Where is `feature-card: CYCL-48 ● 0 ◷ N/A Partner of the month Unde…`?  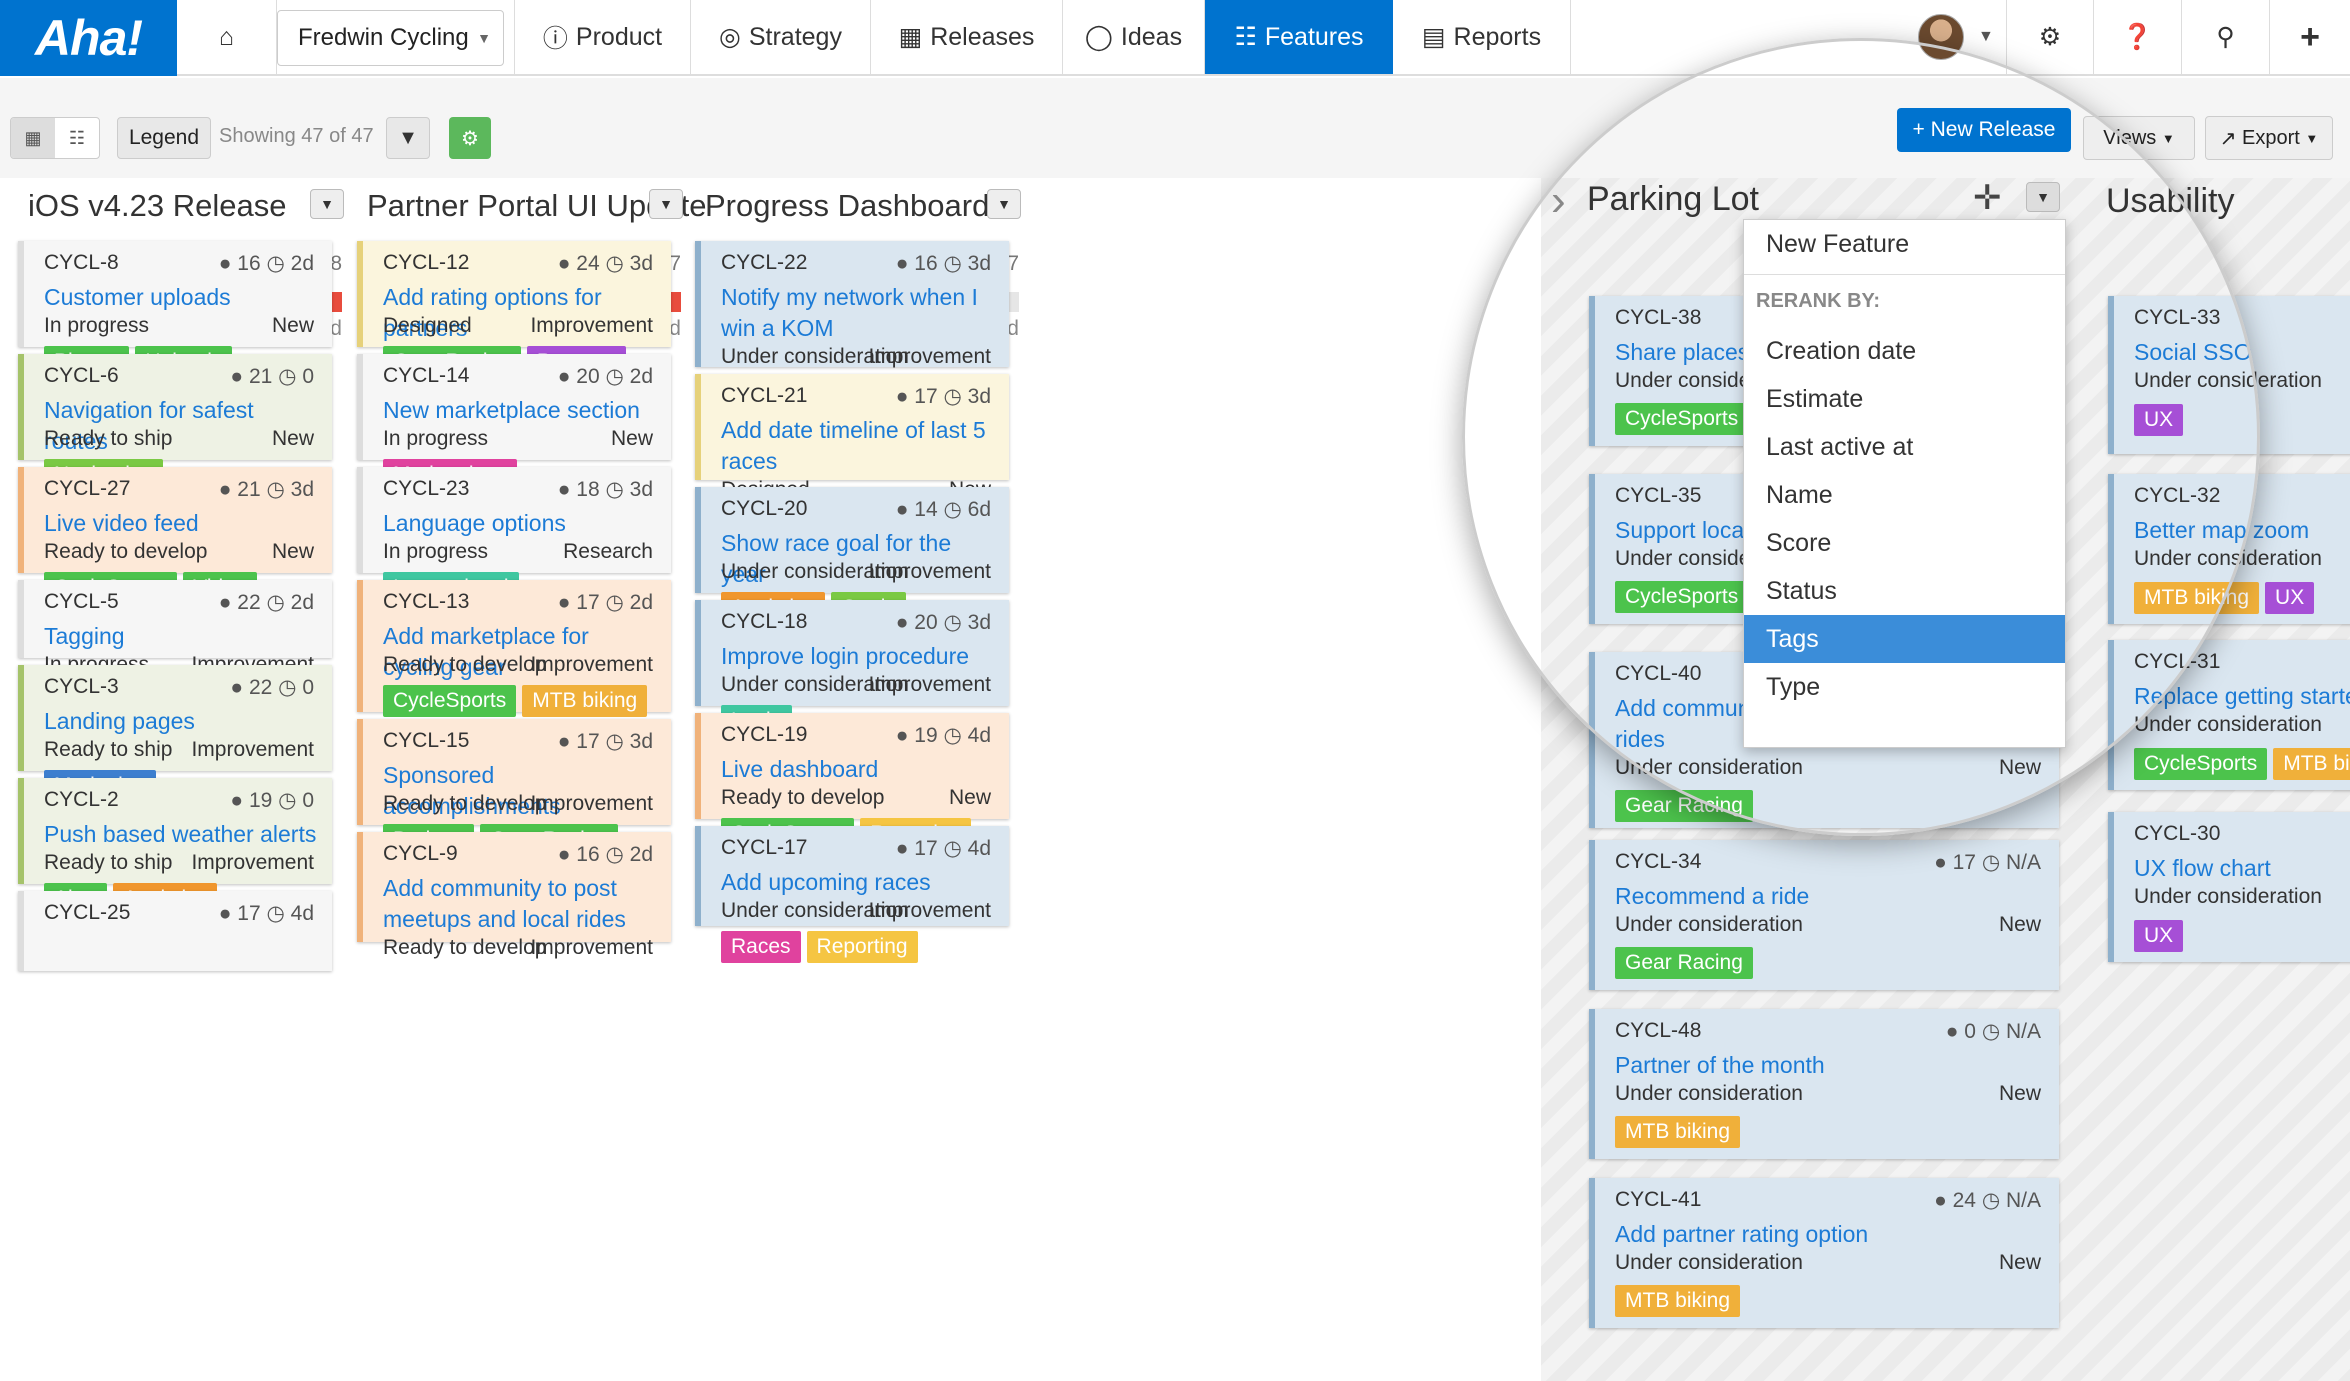
feature-card: CYCL-48 ● 0 ◷ N/A Partner of the month Unde… is located at coordinates (1824, 1084).